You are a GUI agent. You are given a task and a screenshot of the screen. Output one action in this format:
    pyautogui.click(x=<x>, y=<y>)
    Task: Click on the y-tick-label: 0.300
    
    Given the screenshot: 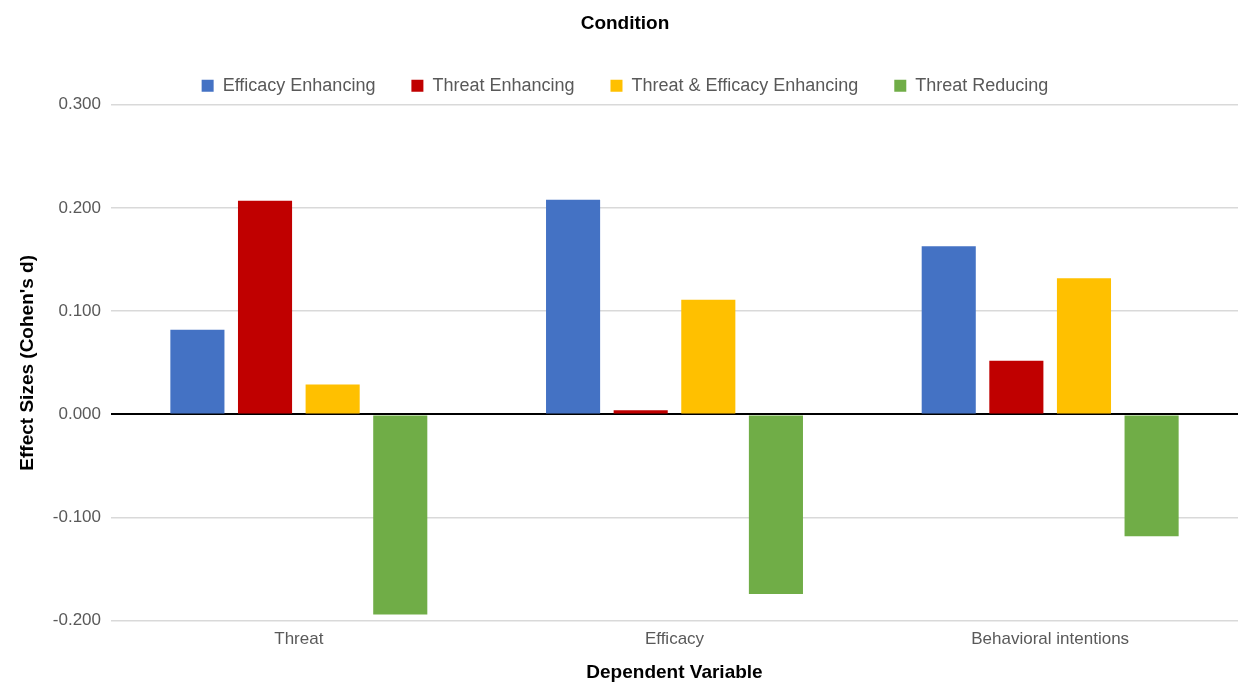 What is the action you would take?
    pyautogui.click(x=79, y=104)
    